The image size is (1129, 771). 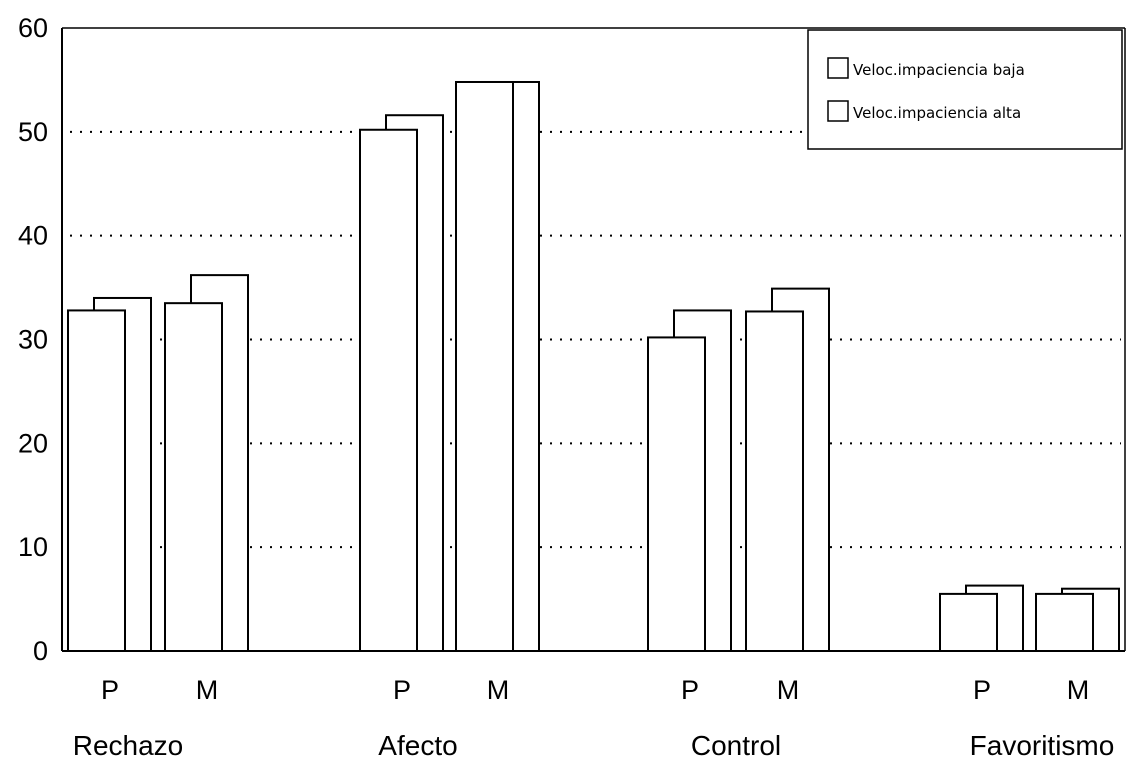 I want to click on y-tick-label: 0, so click(x=40, y=651).